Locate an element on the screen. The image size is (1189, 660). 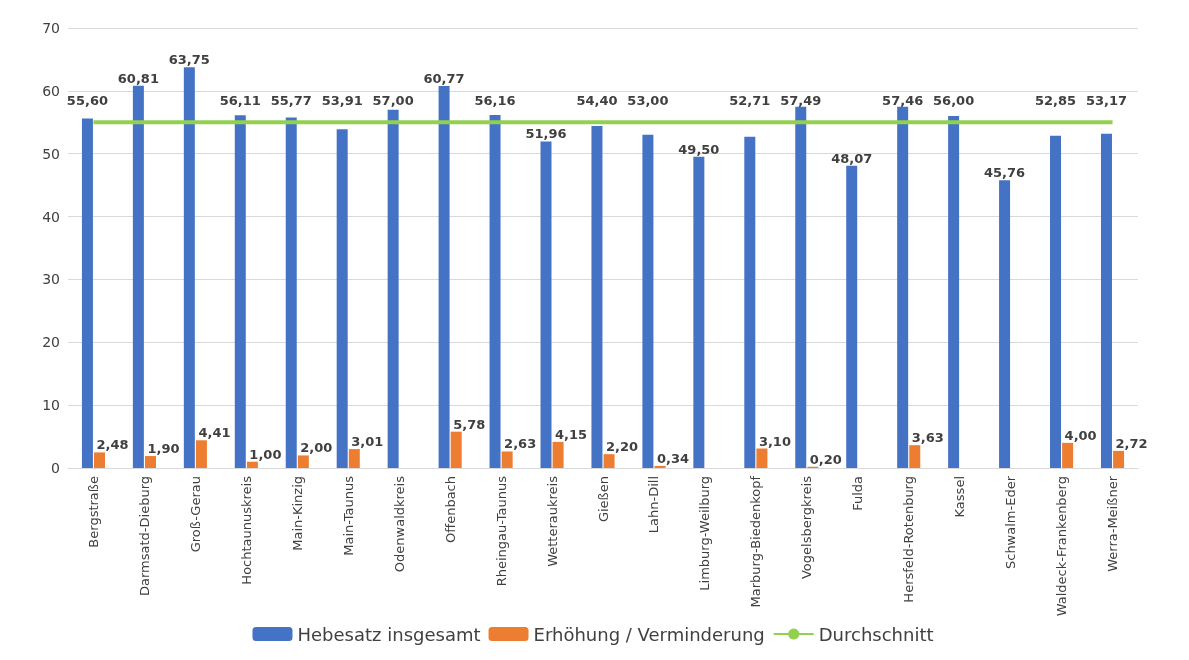
x-tick-label: Gießen is located at coordinates (603, 499).